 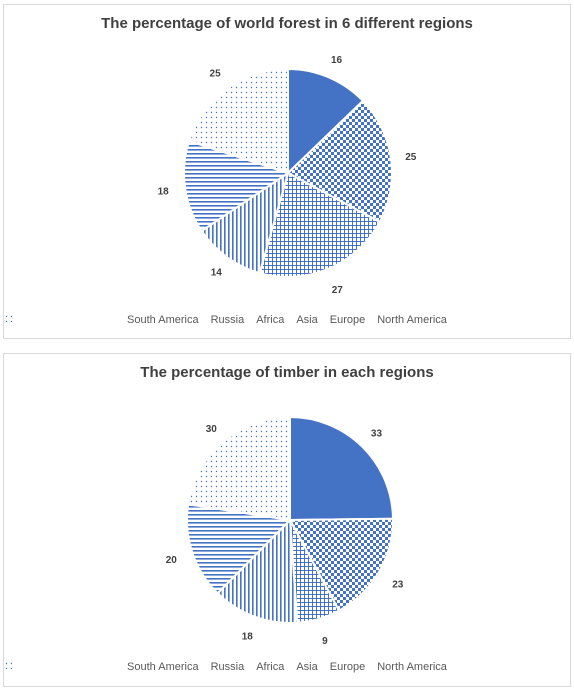 I want to click on data-label-africa: 9, so click(x=325, y=641).